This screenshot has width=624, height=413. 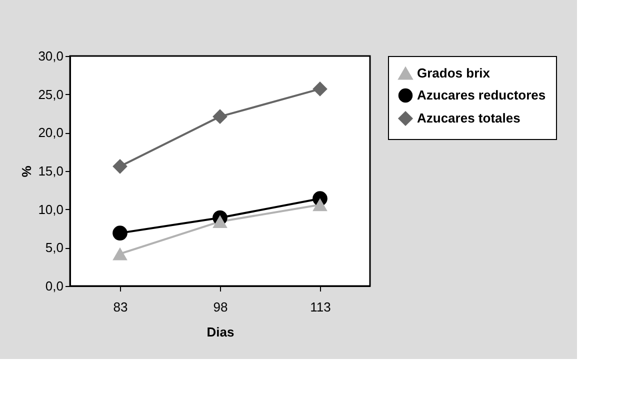 I want to click on y-tick-label: 20,0, so click(x=51, y=132).